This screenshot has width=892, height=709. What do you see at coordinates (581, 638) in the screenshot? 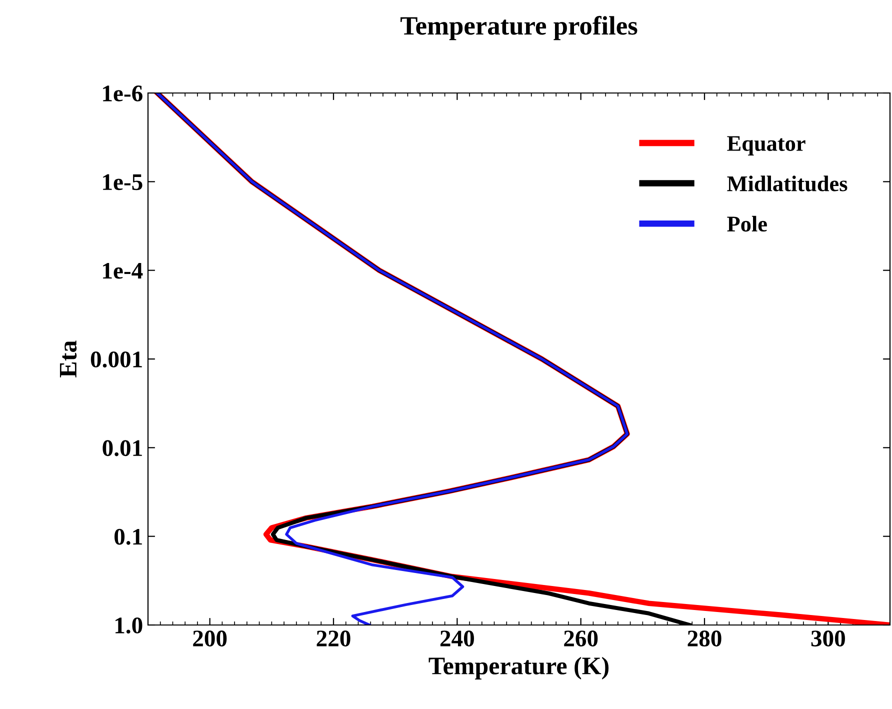
I see `x-tick-label: 260` at bounding box center [581, 638].